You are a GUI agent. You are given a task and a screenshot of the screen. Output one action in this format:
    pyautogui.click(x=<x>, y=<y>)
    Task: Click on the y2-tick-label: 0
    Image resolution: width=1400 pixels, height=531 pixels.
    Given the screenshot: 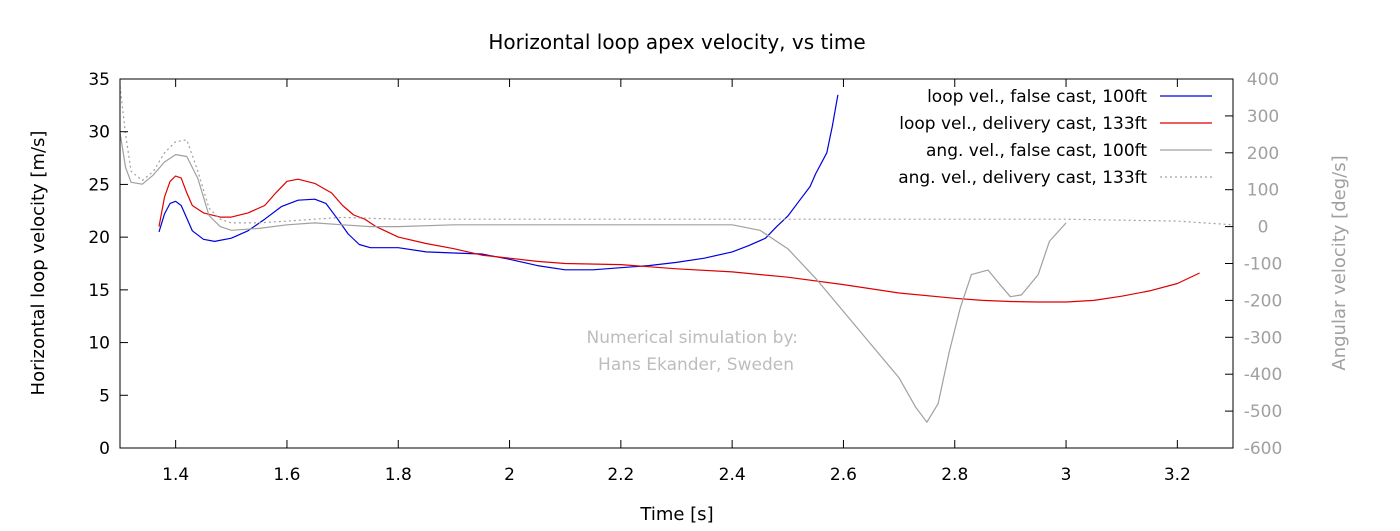 What is the action you would take?
    pyautogui.click(x=1263, y=228)
    